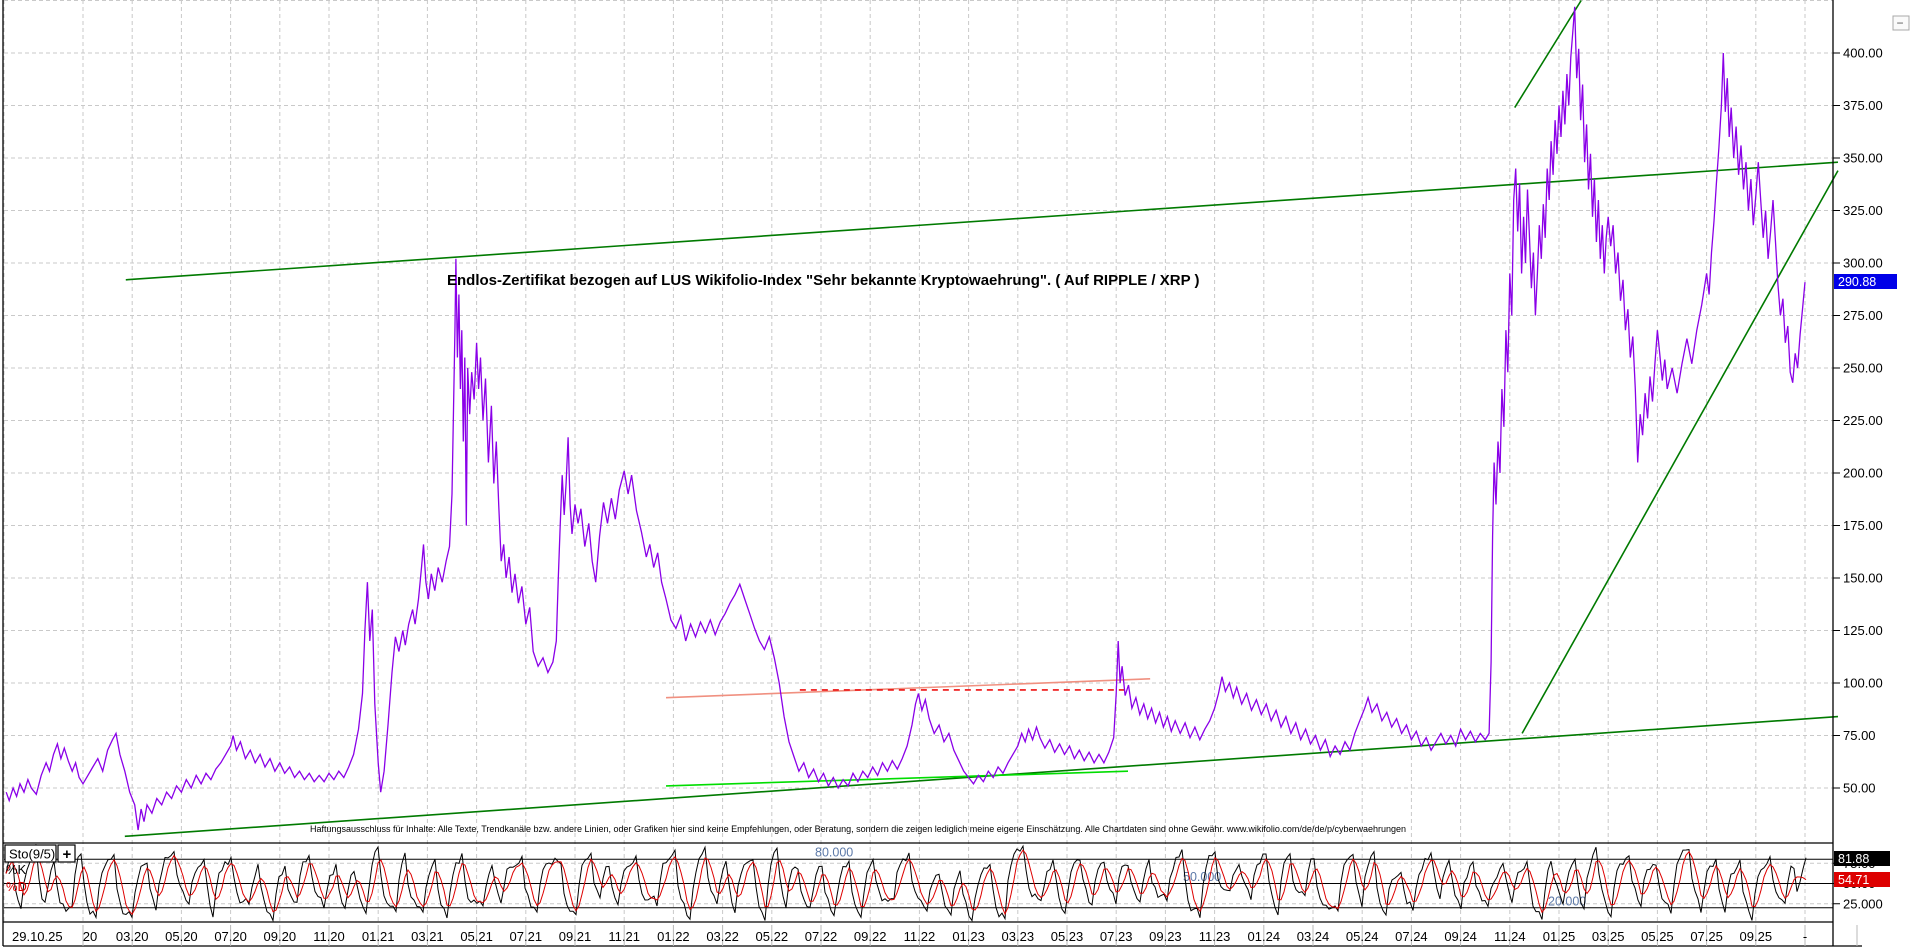 The height and width of the screenshot is (948, 1916). Describe the element at coordinates (181, 936) in the screenshot. I see `x-axis-label: 05.20` at that location.